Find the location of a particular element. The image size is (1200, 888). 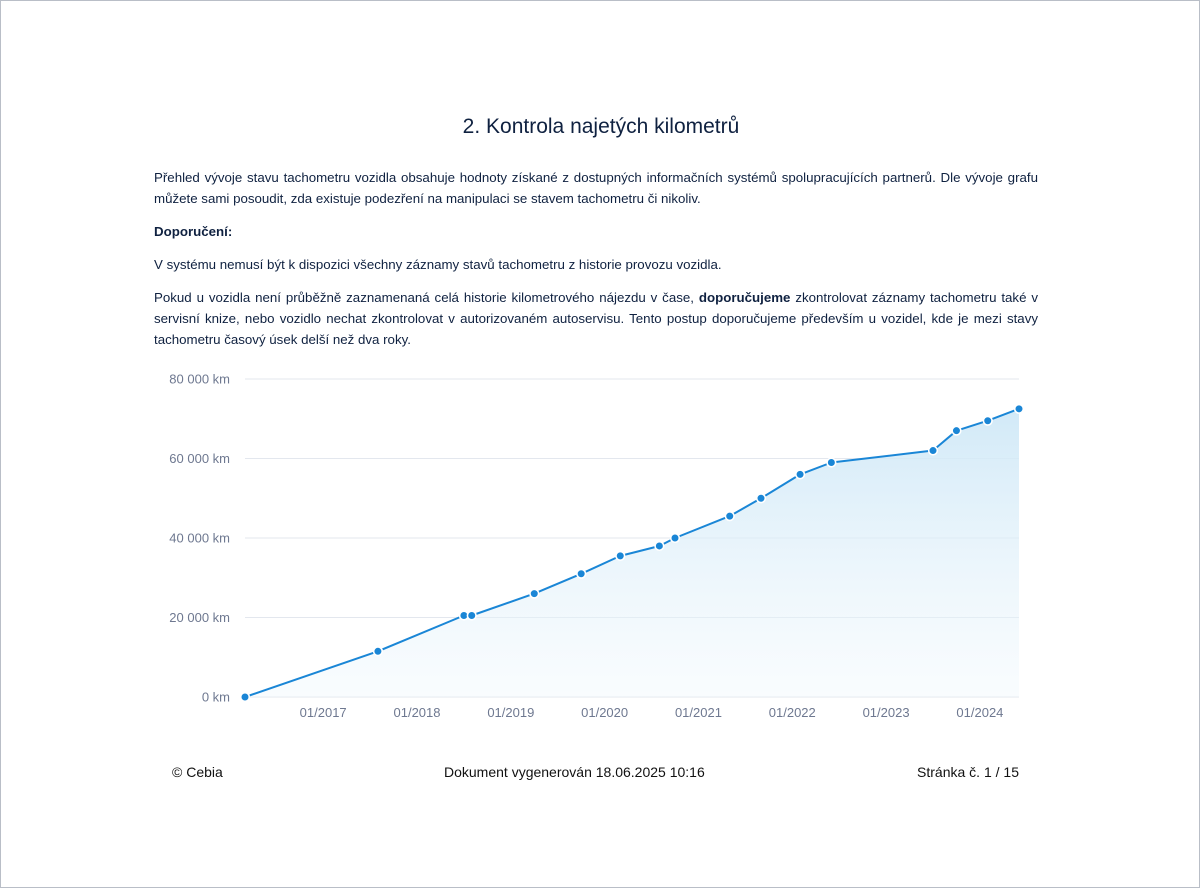

x-tick-label: 01/2021 is located at coordinates (698, 712).